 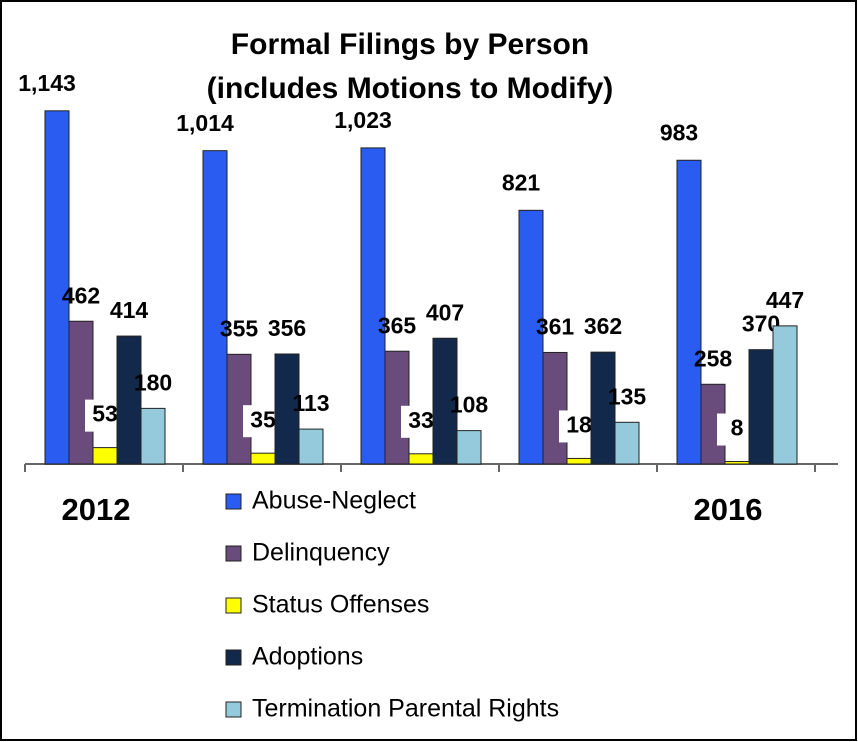 I want to click on x-tick-label: 2012, so click(x=96, y=509).